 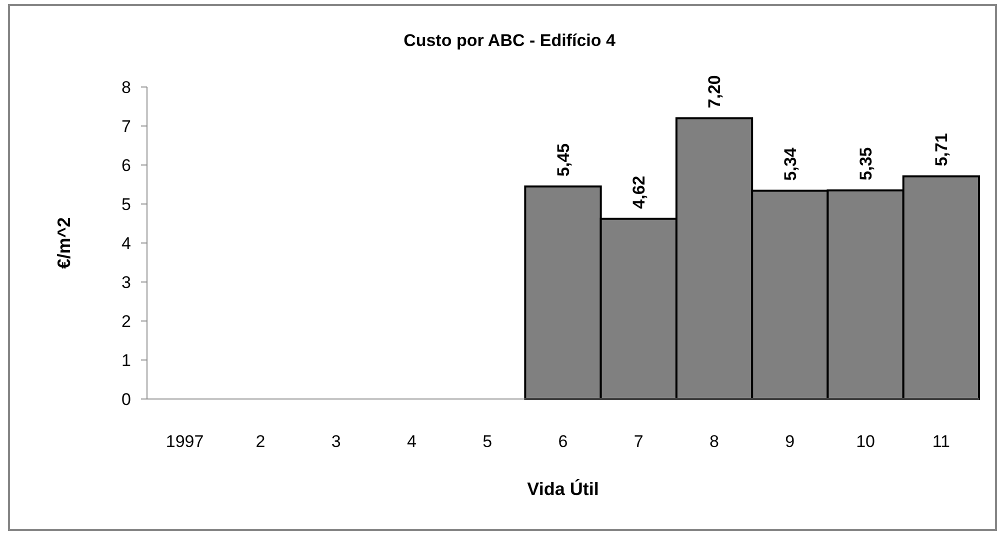 What do you see at coordinates (563, 159) in the screenshot?
I see `data-label: 5,45` at bounding box center [563, 159].